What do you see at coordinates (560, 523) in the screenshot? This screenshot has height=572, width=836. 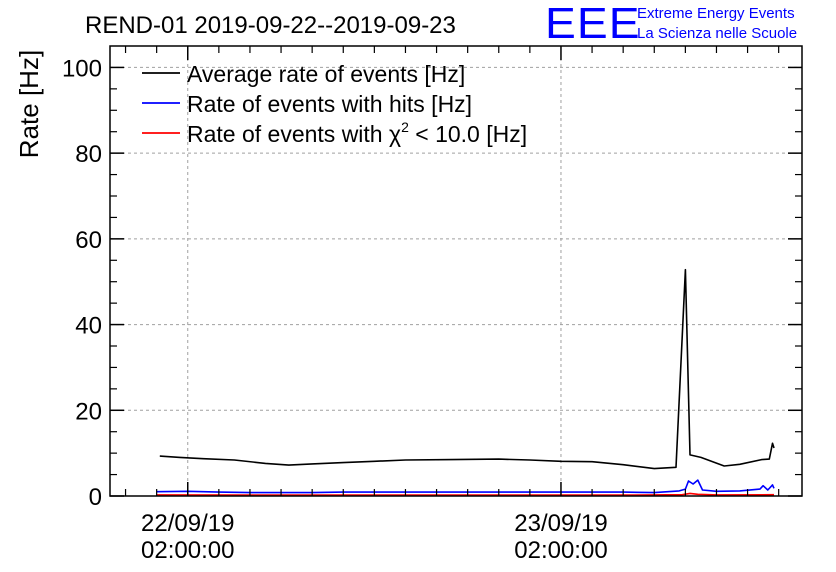 I see `x-tick-label-date: 23/09/19` at bounding box center [560, 523].